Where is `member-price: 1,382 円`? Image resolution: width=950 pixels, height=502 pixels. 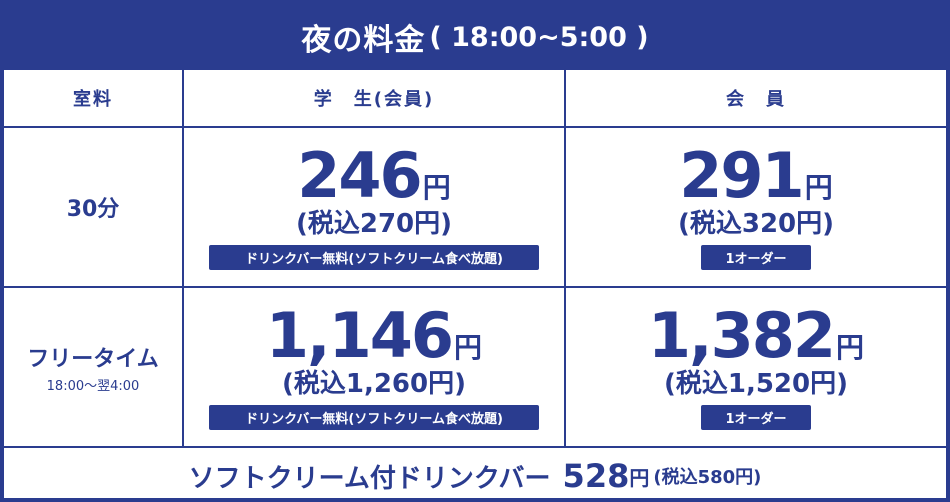 member-price: 1,382 円 is located at coordinates (756, 335).